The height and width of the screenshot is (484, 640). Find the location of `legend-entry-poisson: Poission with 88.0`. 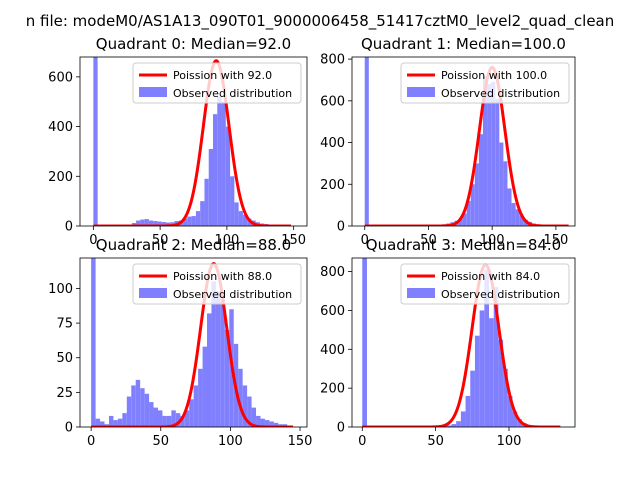

legend-entry-poisson: Poission with 88.0 is located at coordinates (222, 276).